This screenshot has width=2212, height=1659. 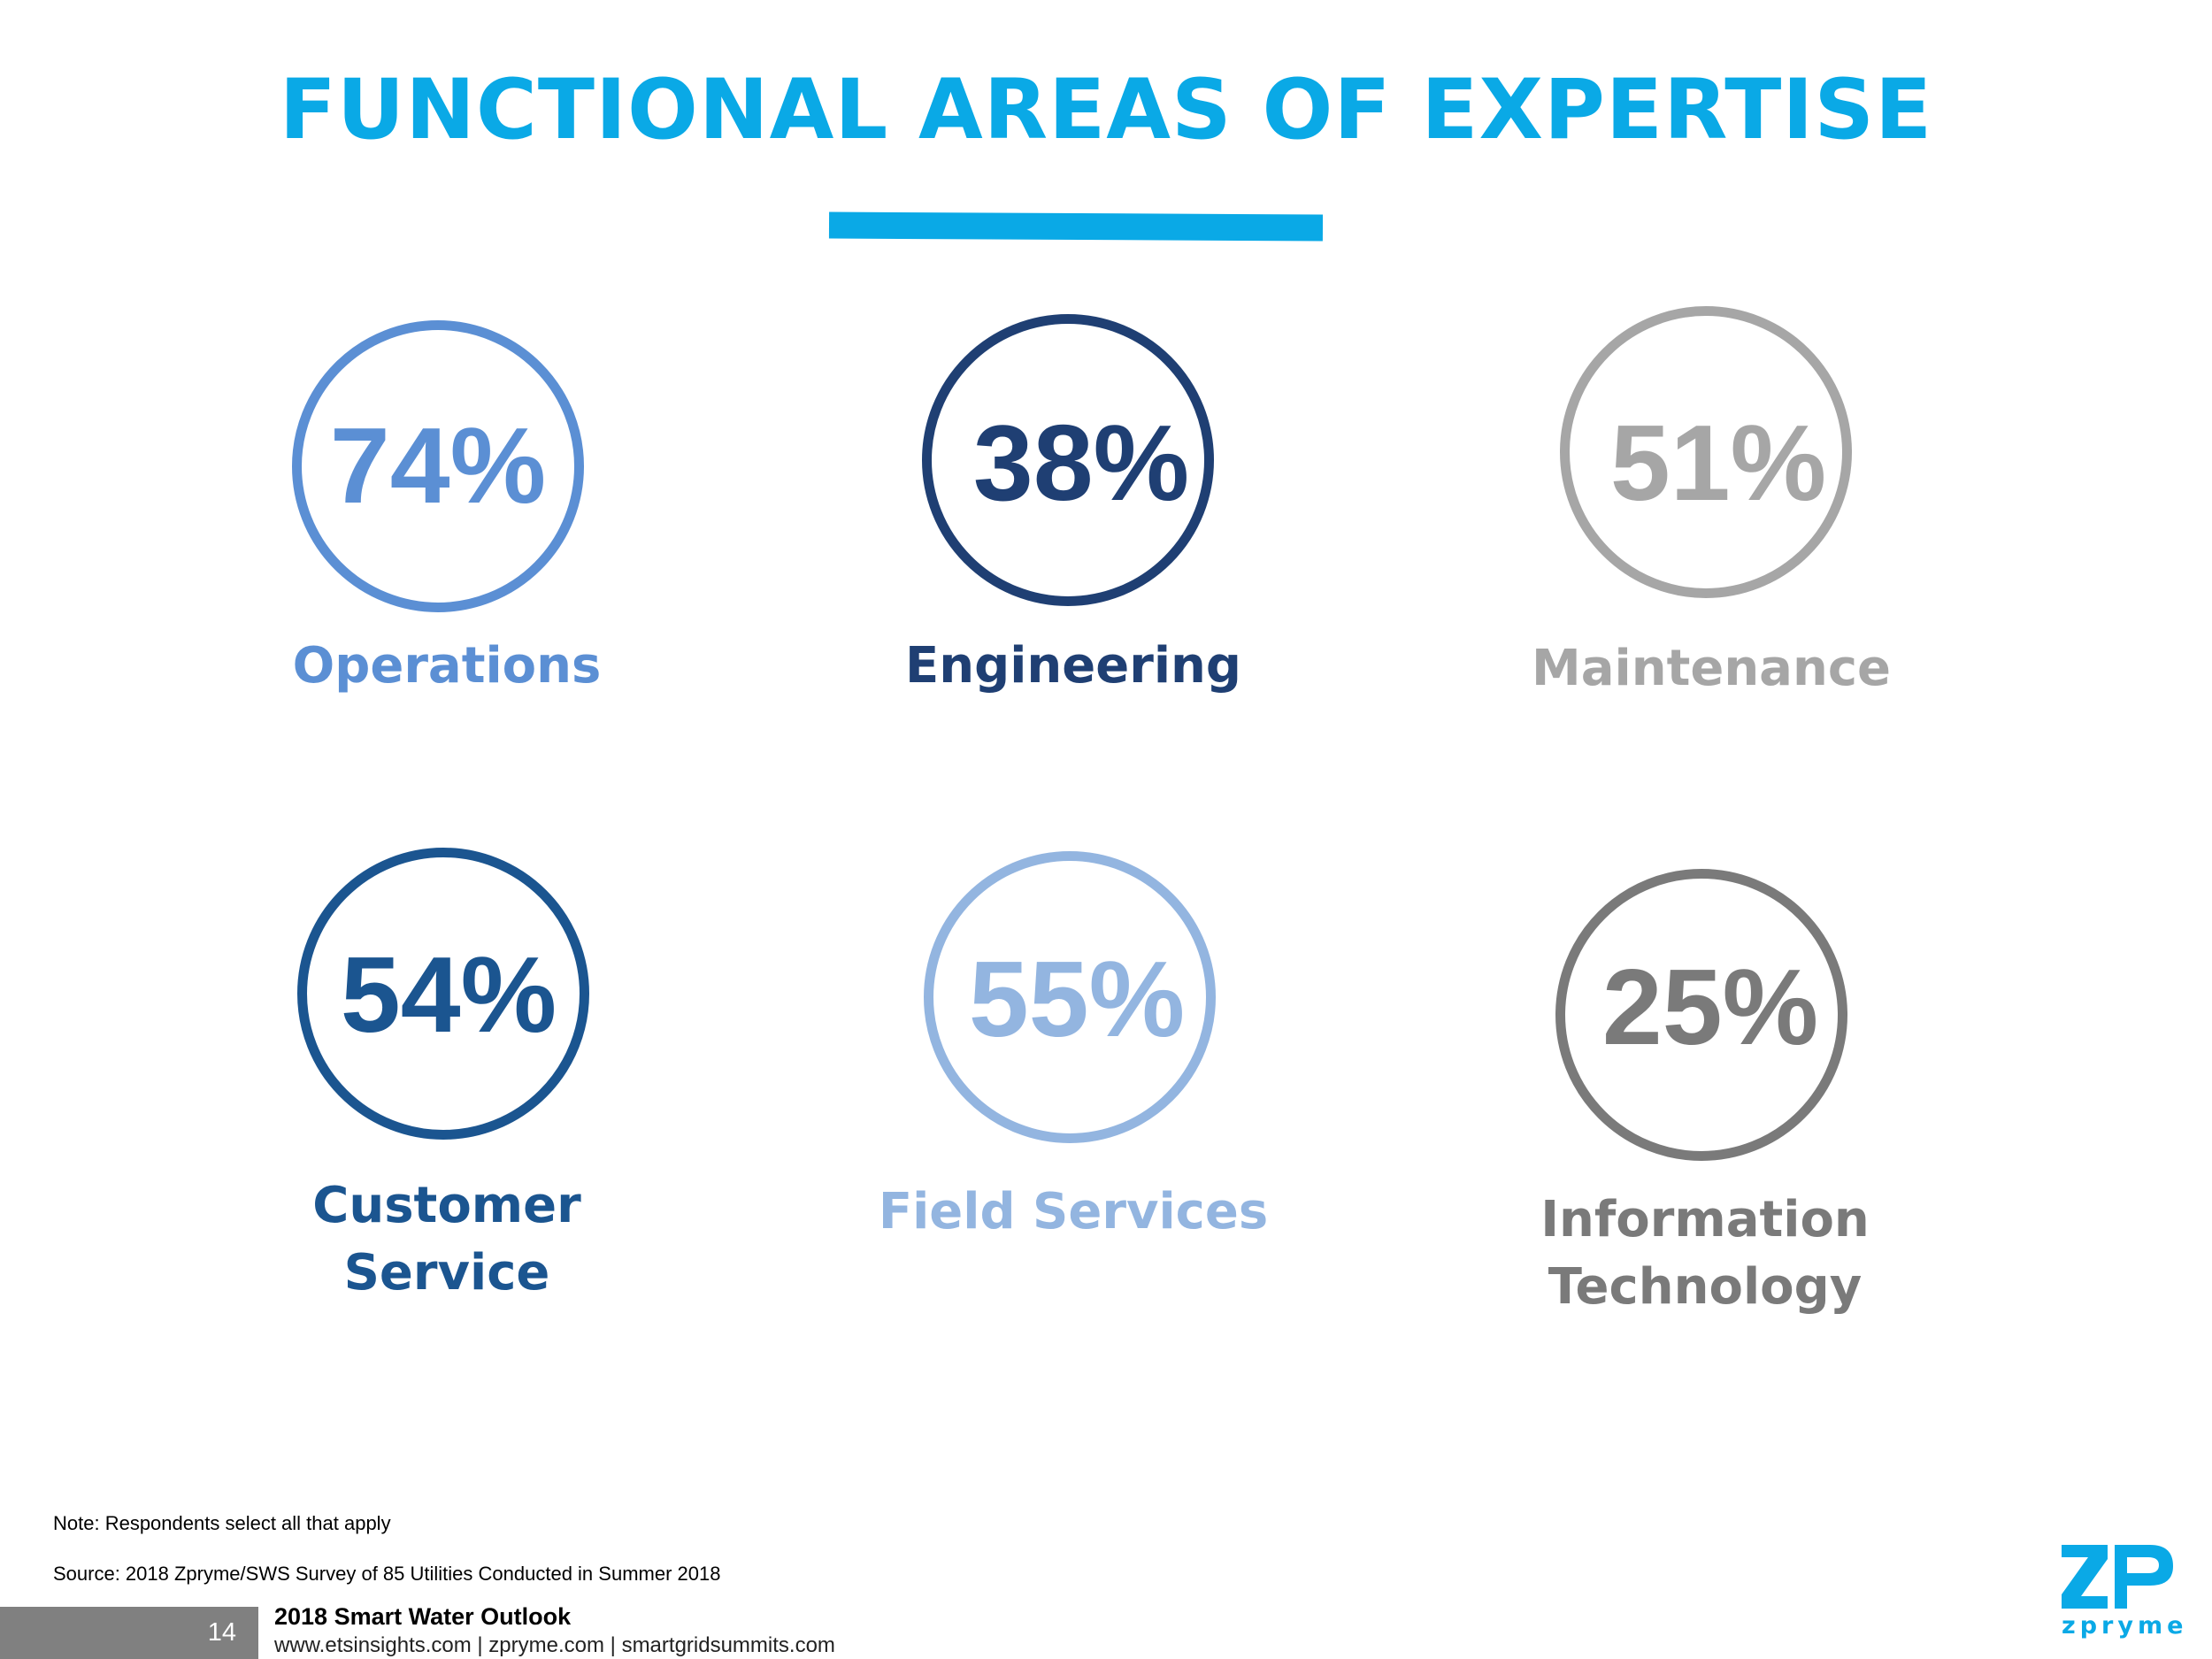 I want to click on stat-label: Maintenance, so click(x=1711, y=669).